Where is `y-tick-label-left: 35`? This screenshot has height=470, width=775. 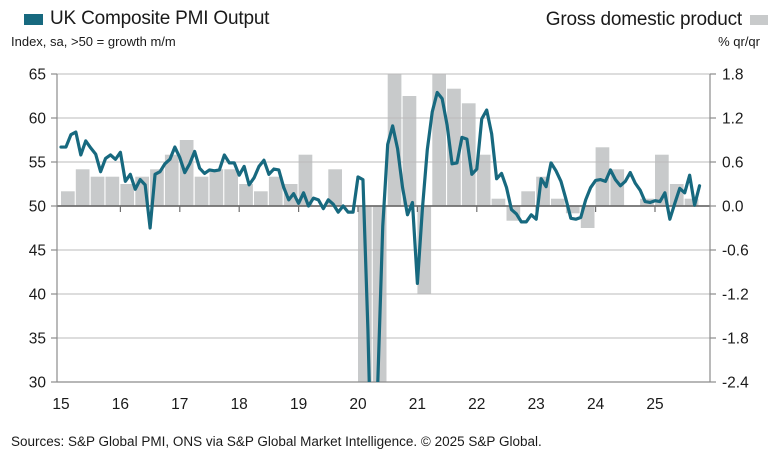 y-tick-label-left: 35 is located at coordinates (37, 339).